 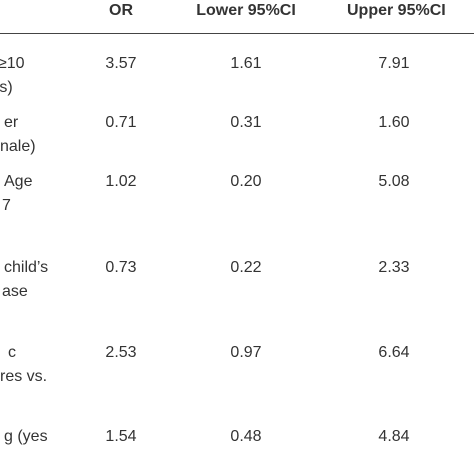 I want to click on row-or: 2.53, so click(x=121, y=352).